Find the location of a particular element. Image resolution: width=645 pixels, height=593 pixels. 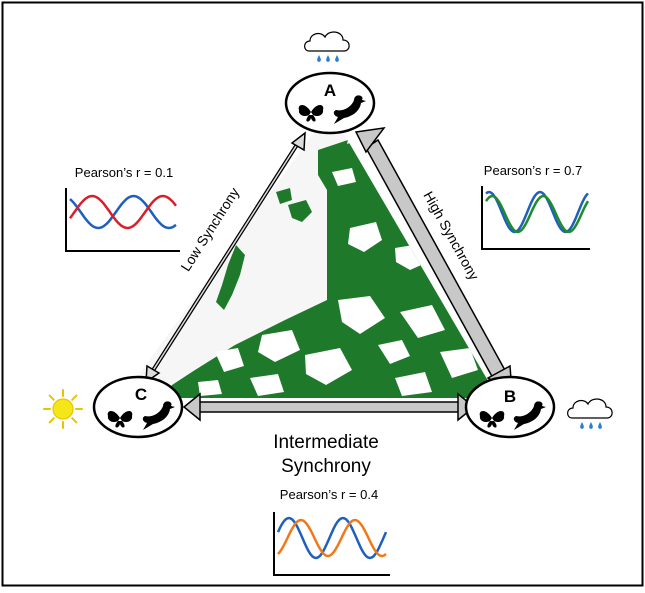

forest-patch-left-strip is located at coordinates (230, 277).